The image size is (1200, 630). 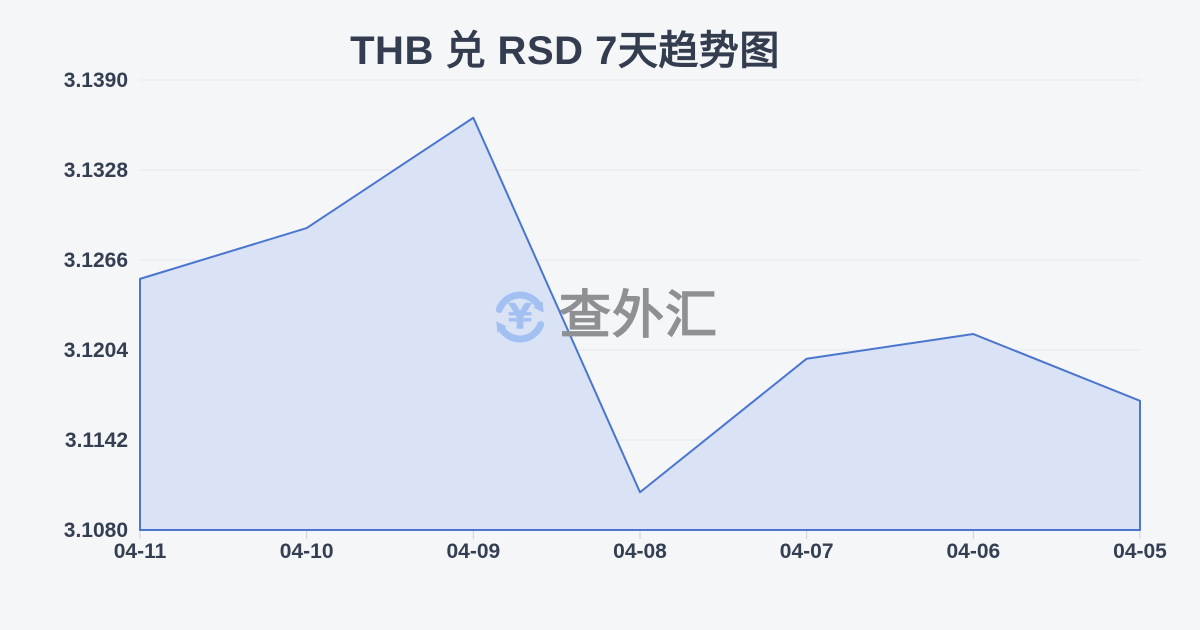 What do you see at coordinates (639, 316) in the screenshot?
I see `watermark-text: 查外汇` at bounding box center [639, 316].